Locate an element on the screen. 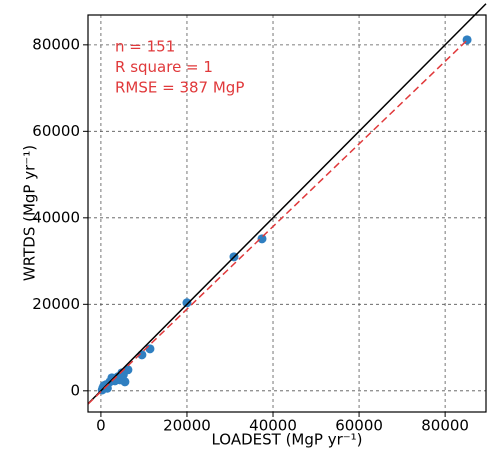  y-tick-label: 0 is located at coordinates (75, 390).